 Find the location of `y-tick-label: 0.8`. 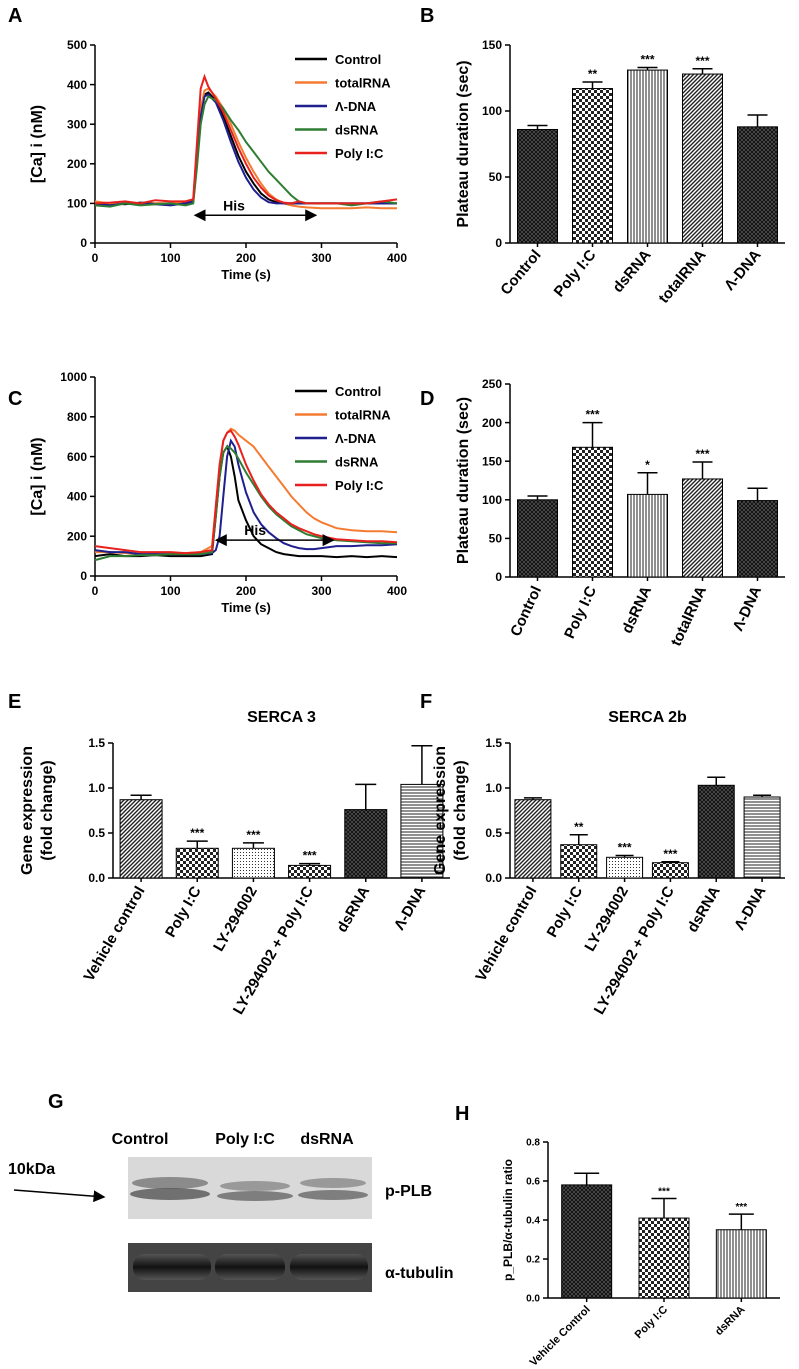

y-tick-label: 0.8 is located at coordinates (533, 1143).